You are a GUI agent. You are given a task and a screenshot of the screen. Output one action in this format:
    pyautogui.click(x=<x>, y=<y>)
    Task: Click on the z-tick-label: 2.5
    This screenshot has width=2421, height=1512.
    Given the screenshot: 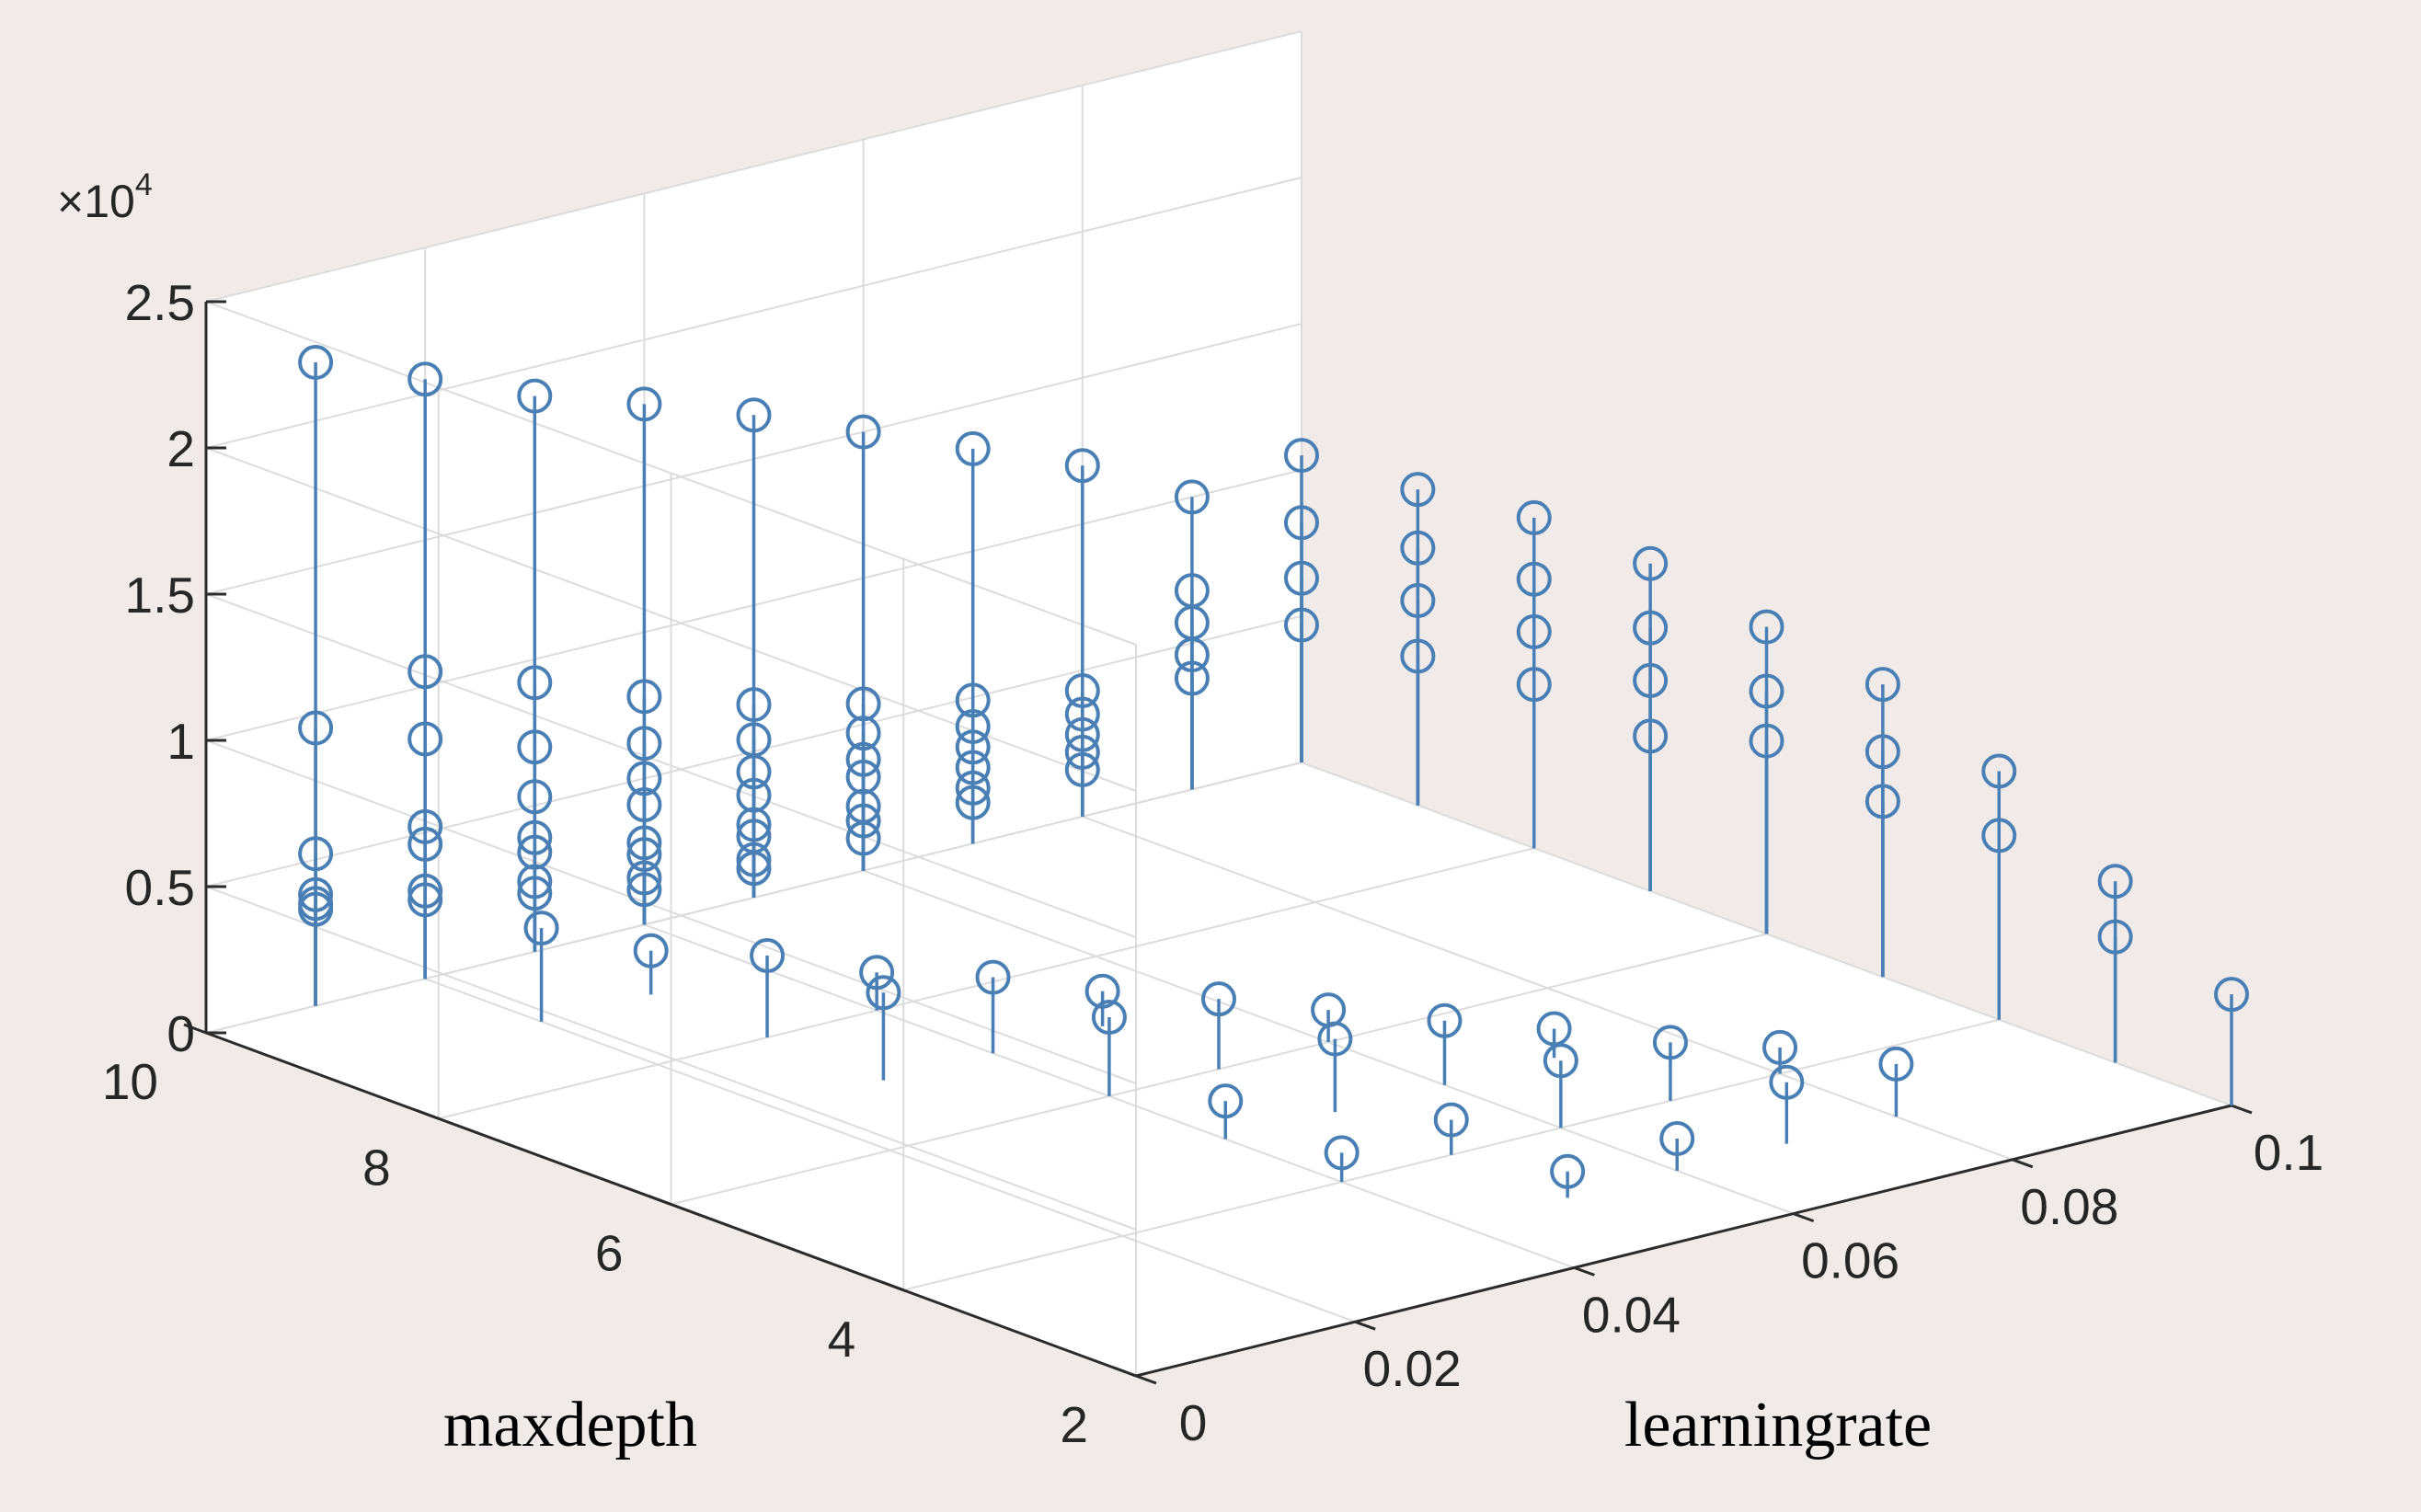 What is the action you would take?
    pyautogui.click(x=160, y=302)
    